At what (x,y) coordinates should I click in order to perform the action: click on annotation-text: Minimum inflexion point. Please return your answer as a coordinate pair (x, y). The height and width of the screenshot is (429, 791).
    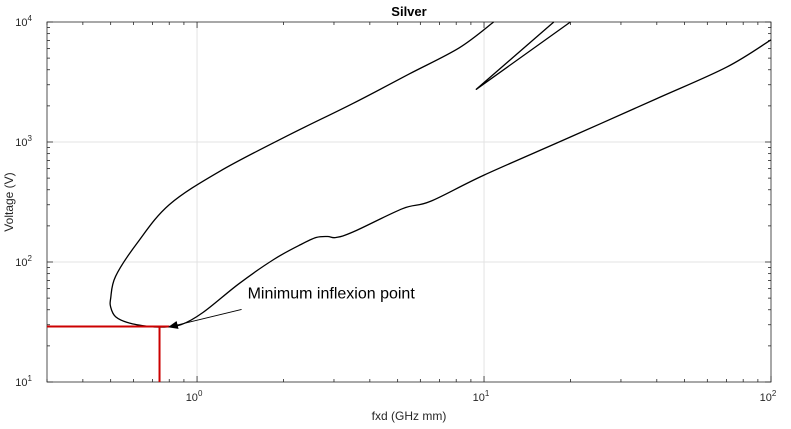
    Looking at the image, I should click on (332, 293).